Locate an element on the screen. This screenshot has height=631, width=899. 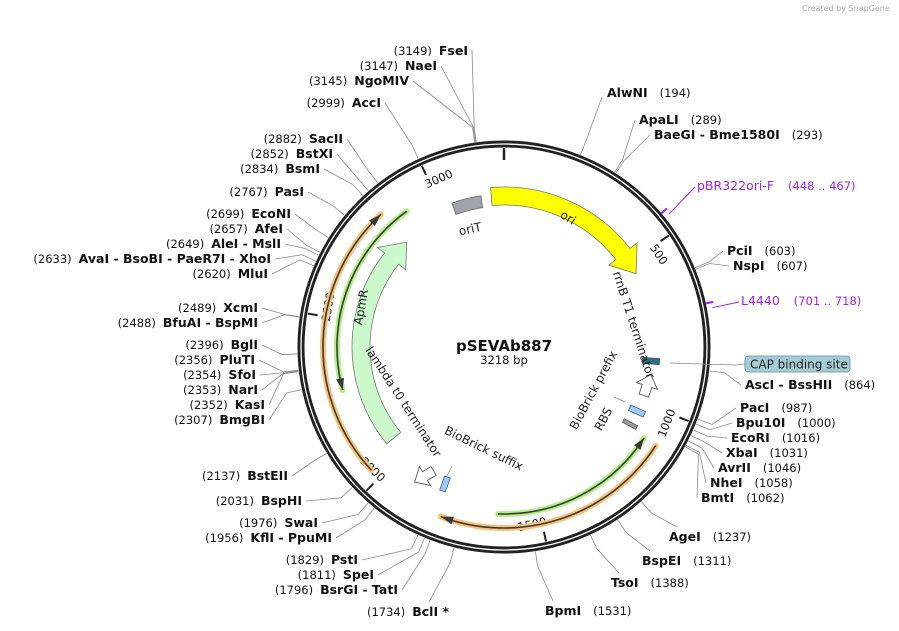
enzyme-label: (2352) KasI is located at coordinates (227, 404).